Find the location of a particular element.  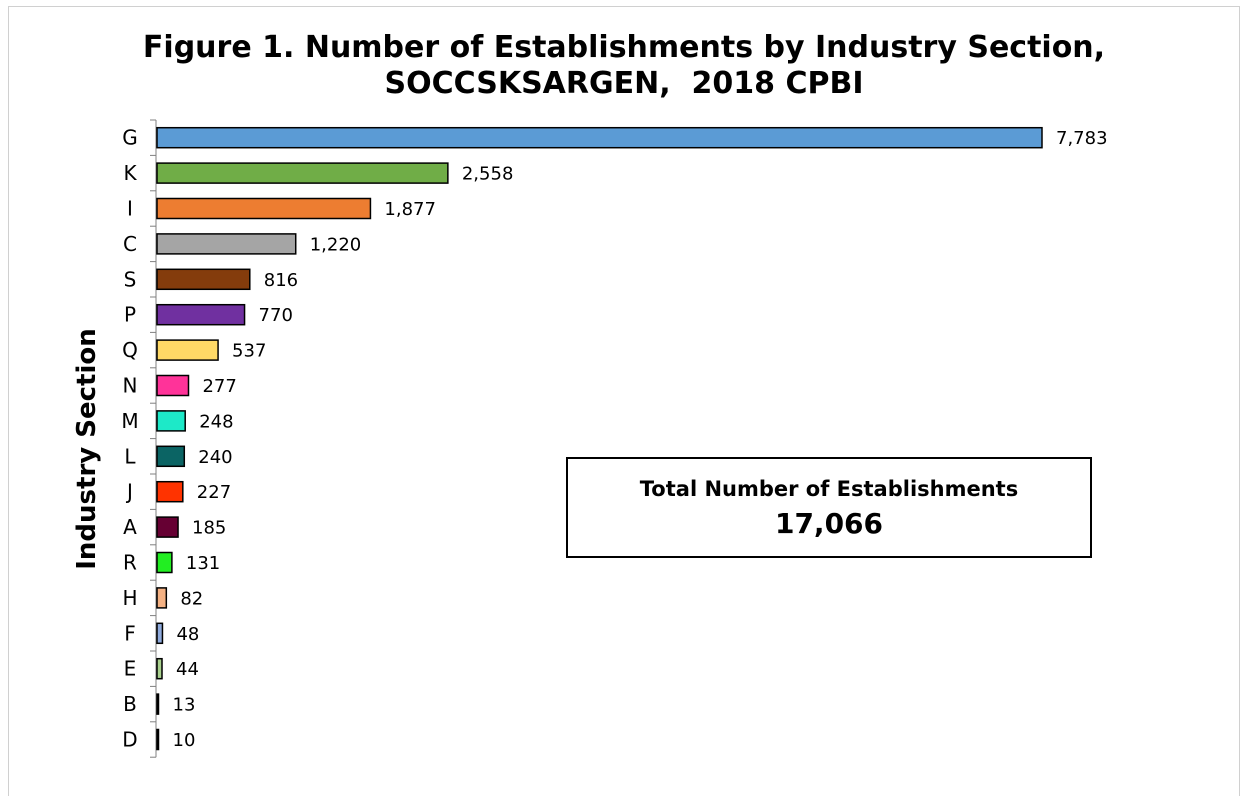

category-label-R: R is located at coordinates (130, 563).